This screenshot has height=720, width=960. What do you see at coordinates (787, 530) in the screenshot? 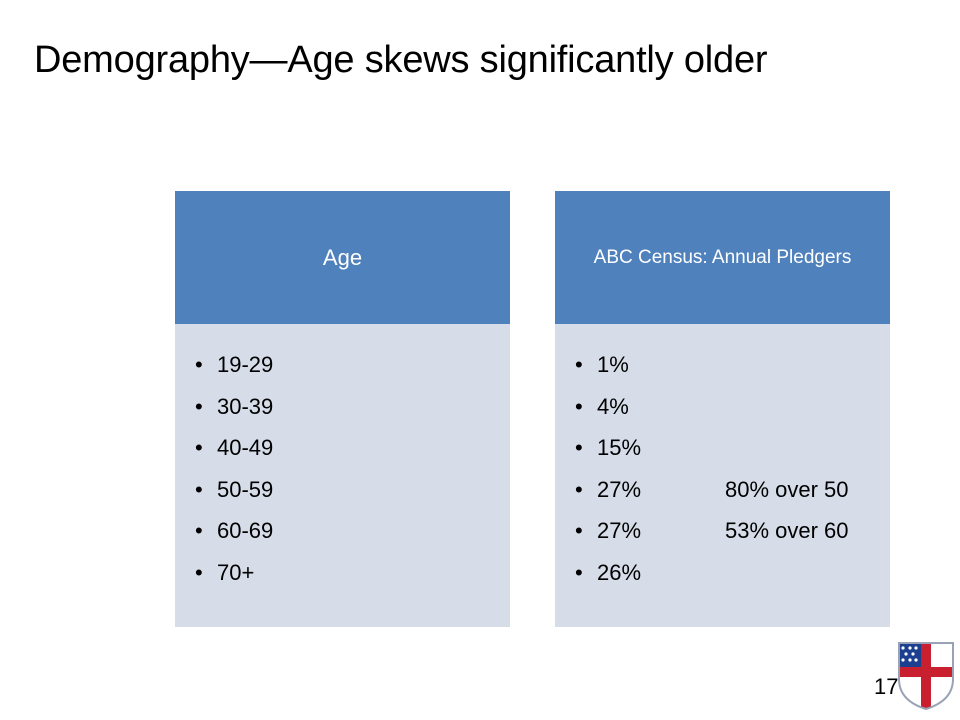
I see `percent-note: 53% over 60` at bounding box center [787, 530].